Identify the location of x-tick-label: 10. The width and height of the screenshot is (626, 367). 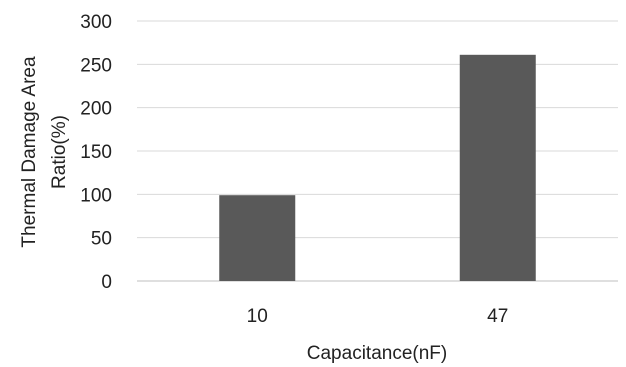
(257, 316).